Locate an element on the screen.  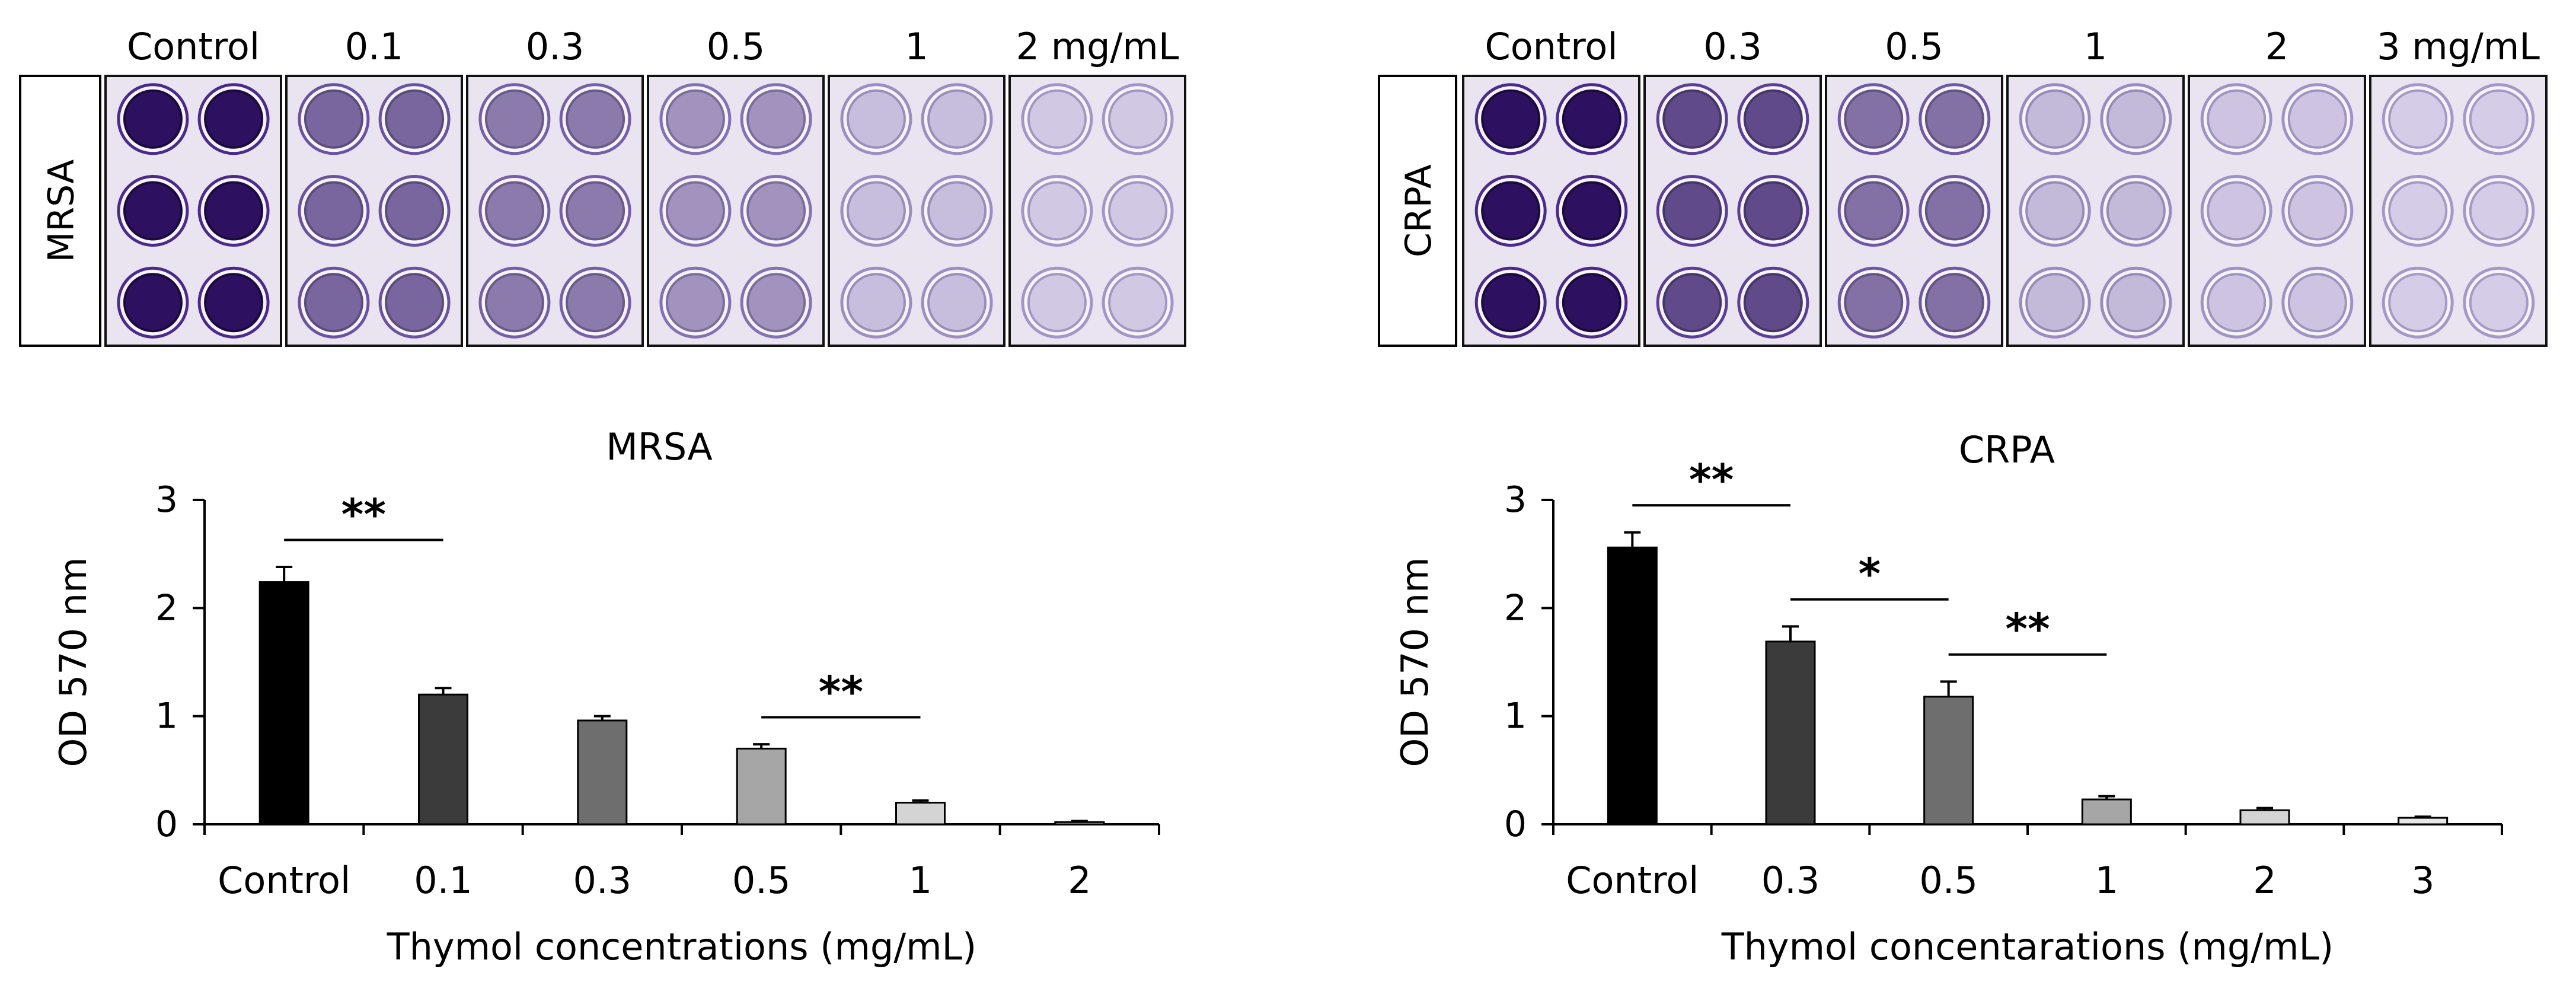
plate-panel-mrsa: MRSA Control 0.1 0.3 0.5 1 2 mg/mL is located at coordinates (602, 186).